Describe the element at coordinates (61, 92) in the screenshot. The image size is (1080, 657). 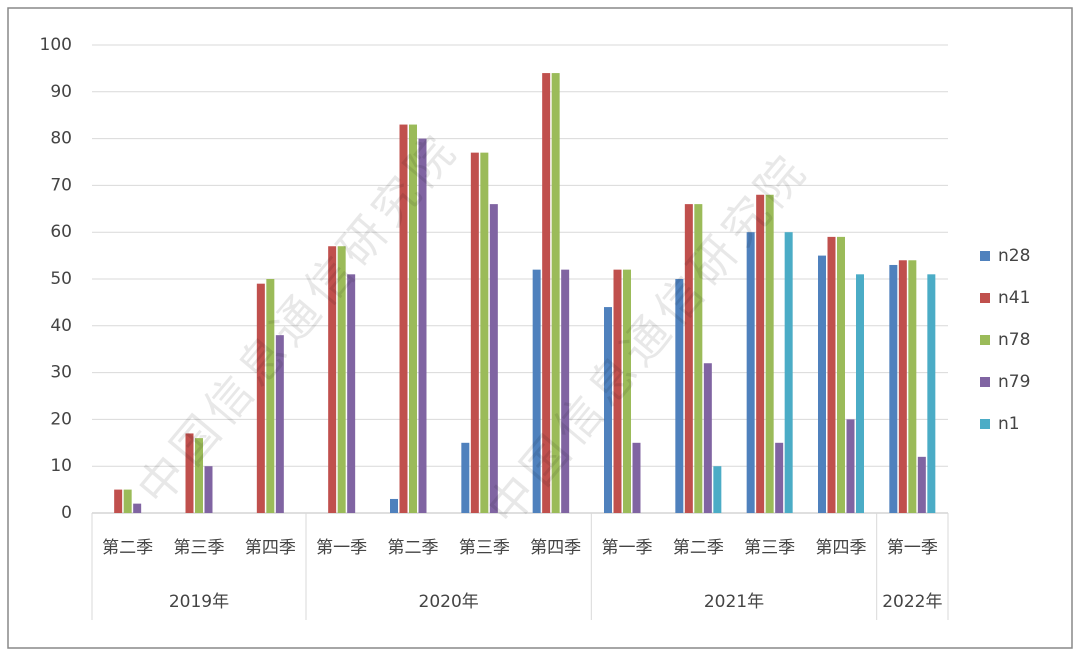
I see `y-tick-label: 90` at that location.